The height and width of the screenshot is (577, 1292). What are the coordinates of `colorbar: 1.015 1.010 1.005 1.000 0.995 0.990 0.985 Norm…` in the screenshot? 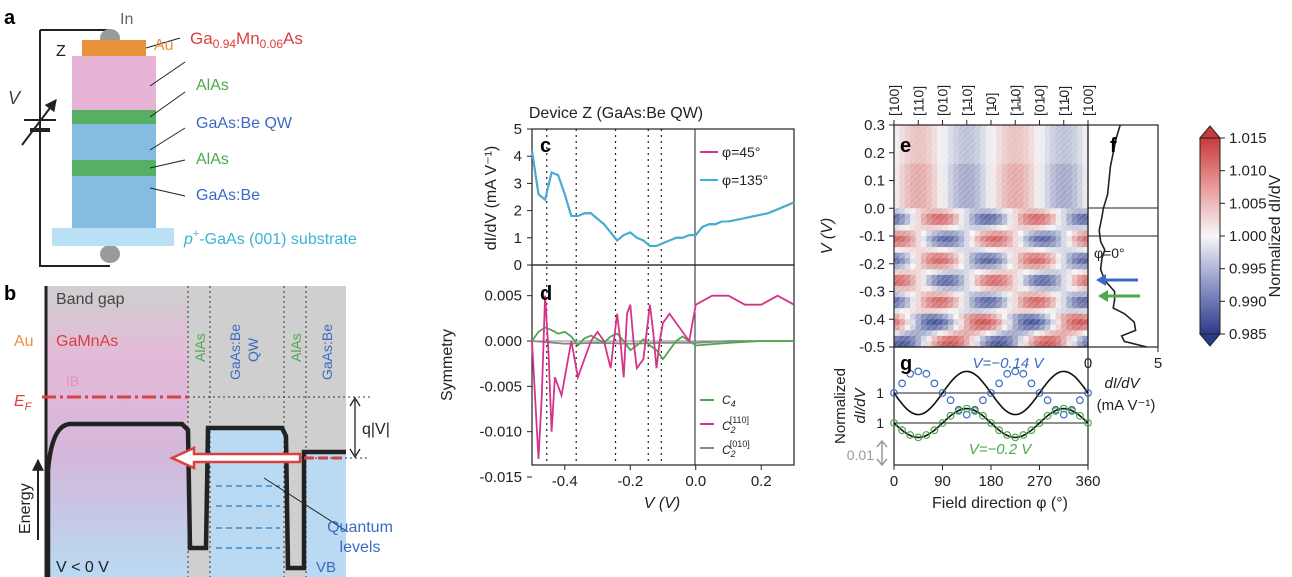 It's located at (1241, 236).